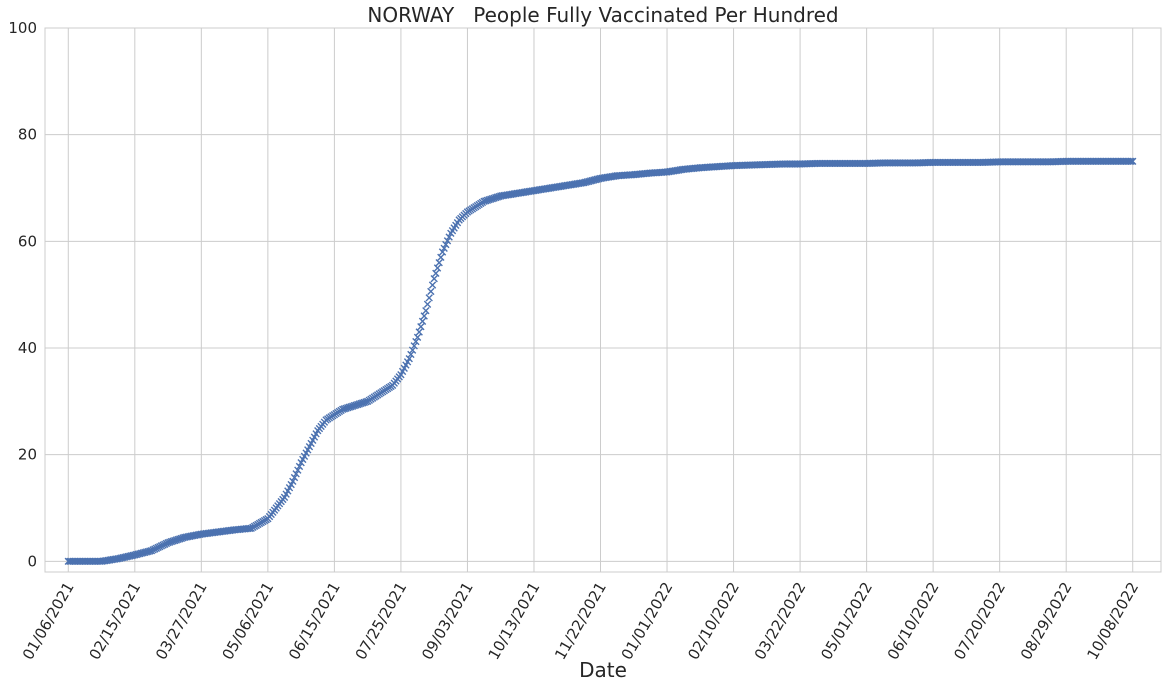 The image size is (1168, 688). What do you see at coordinates (22, 28) in the screenshot?
I see `y-tick-label: 100` at bounding box center [22, 28].